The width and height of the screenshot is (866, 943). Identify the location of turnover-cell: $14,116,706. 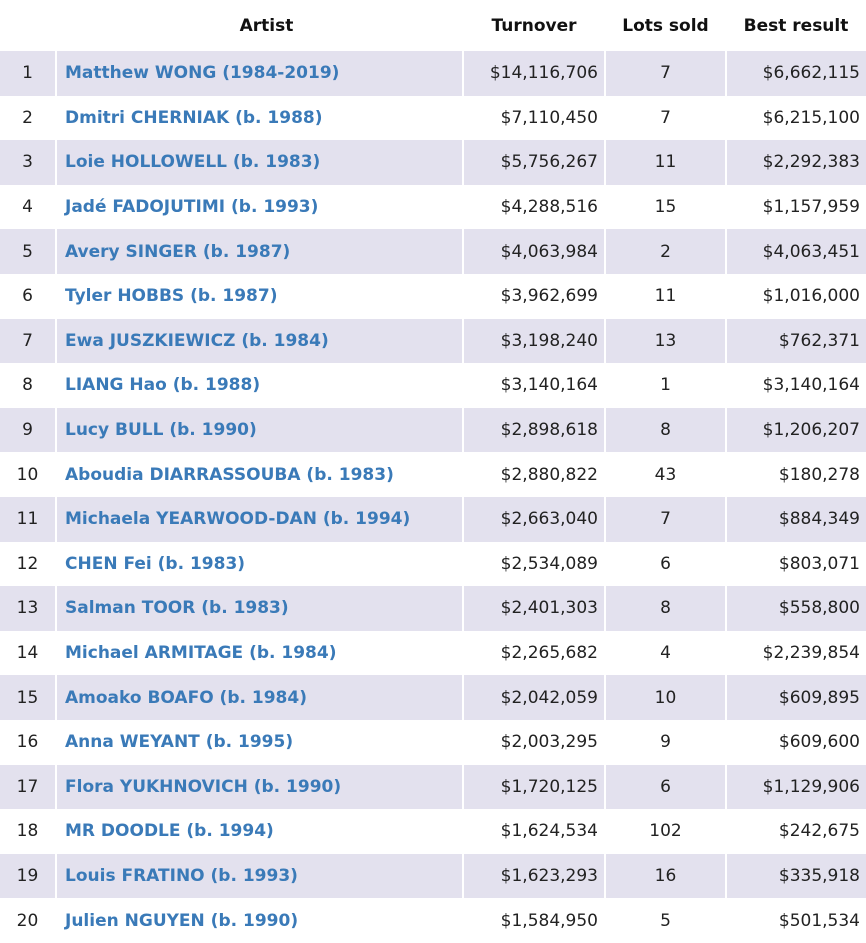
(533, 73).